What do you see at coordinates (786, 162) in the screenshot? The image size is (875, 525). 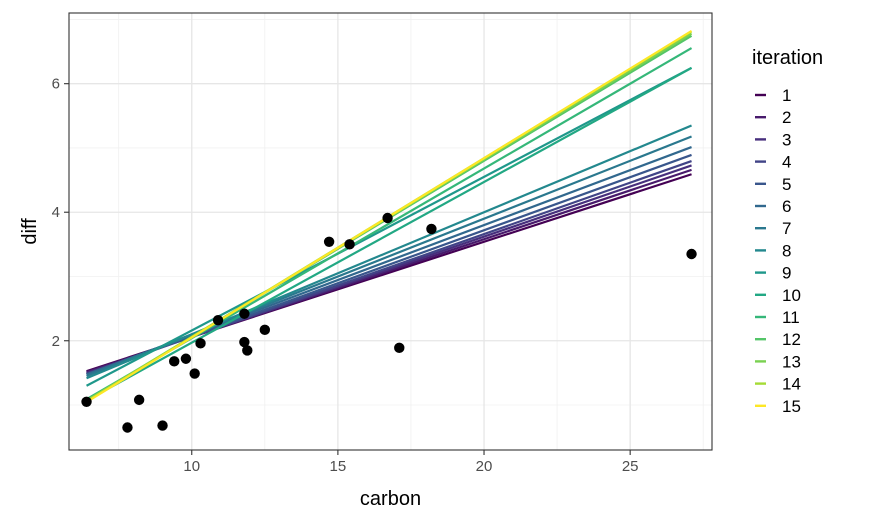 I see `legend-label-4: 4` at bounding box center [786, 162].